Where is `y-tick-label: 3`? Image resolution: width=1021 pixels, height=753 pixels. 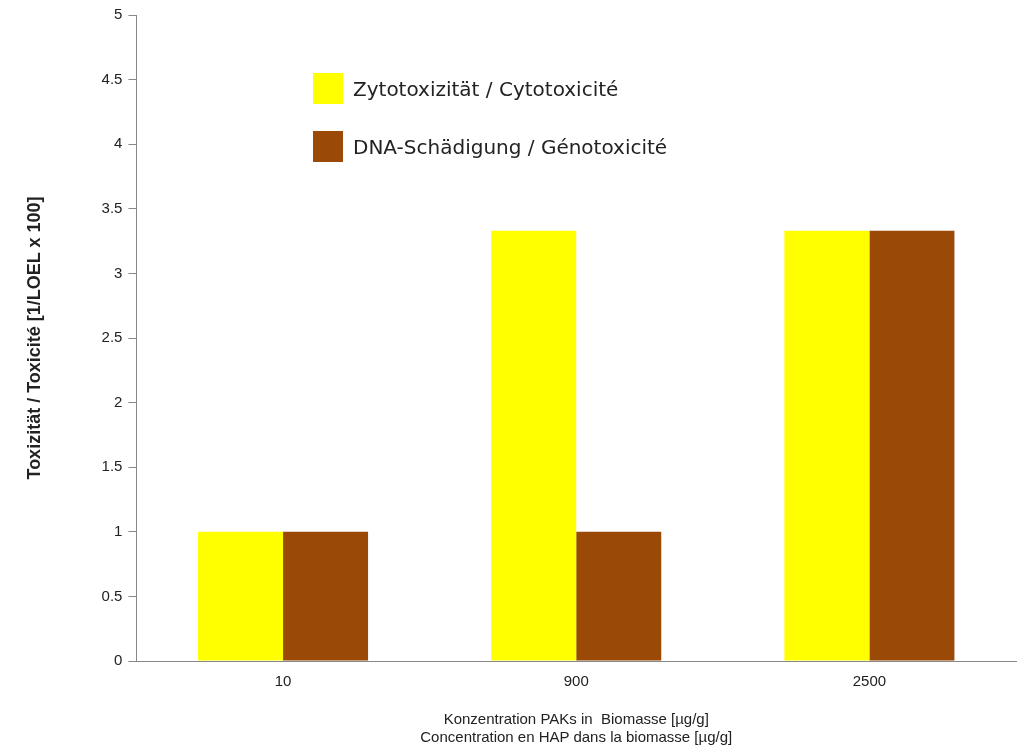 y-tick-label: 3 is located at coordinates (118, 272).